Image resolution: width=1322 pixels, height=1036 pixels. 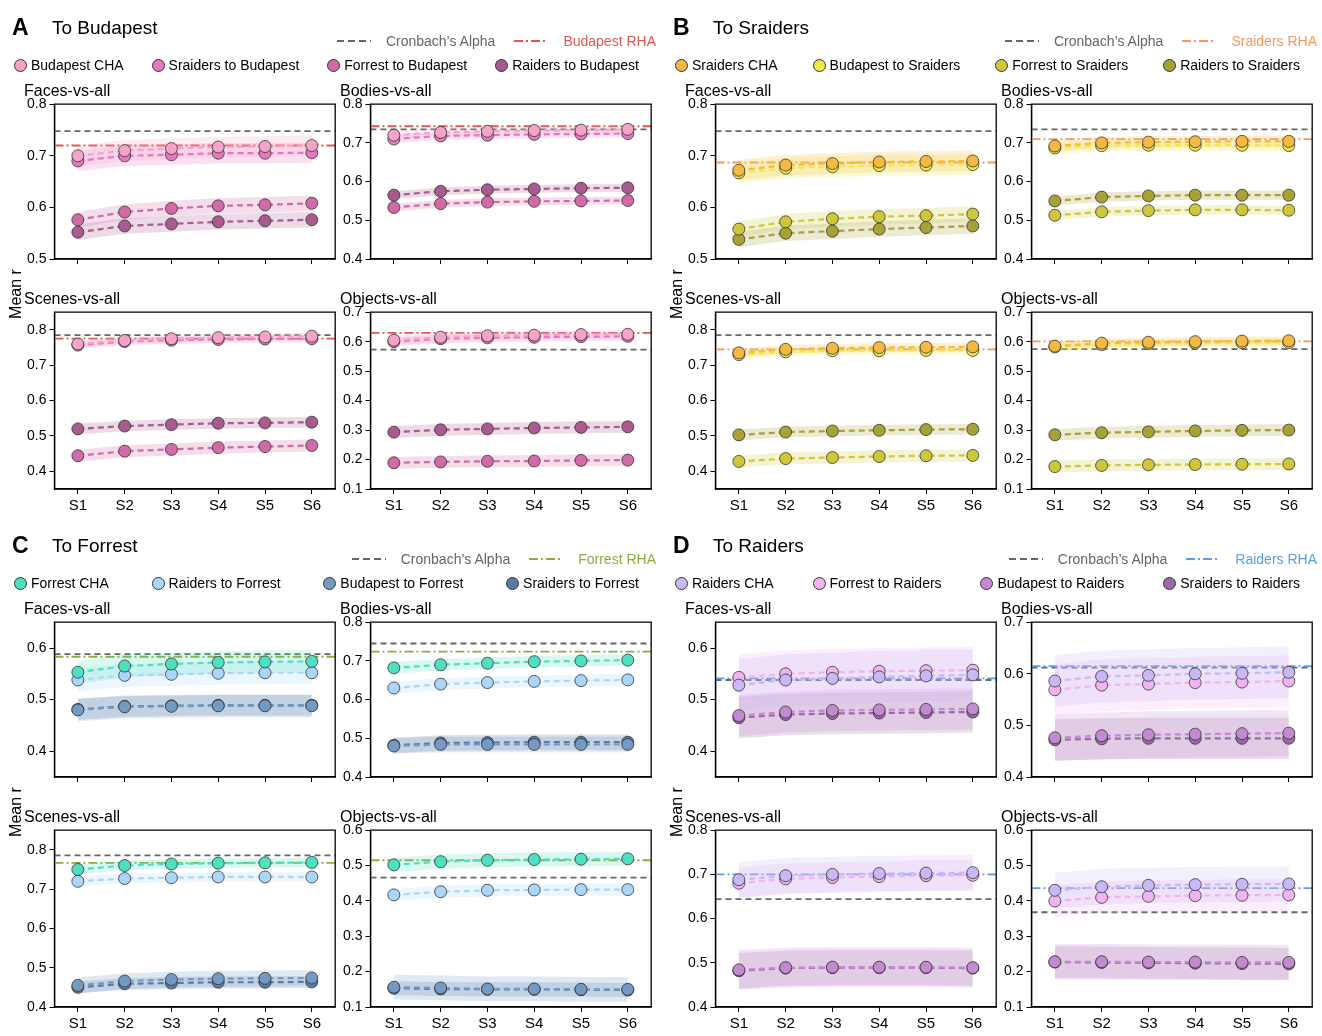 What do you see at coordinates (402, 583) in the screenshot?
I see `legend-label: Budapest to Forrest` at bounding box center [402, 583].